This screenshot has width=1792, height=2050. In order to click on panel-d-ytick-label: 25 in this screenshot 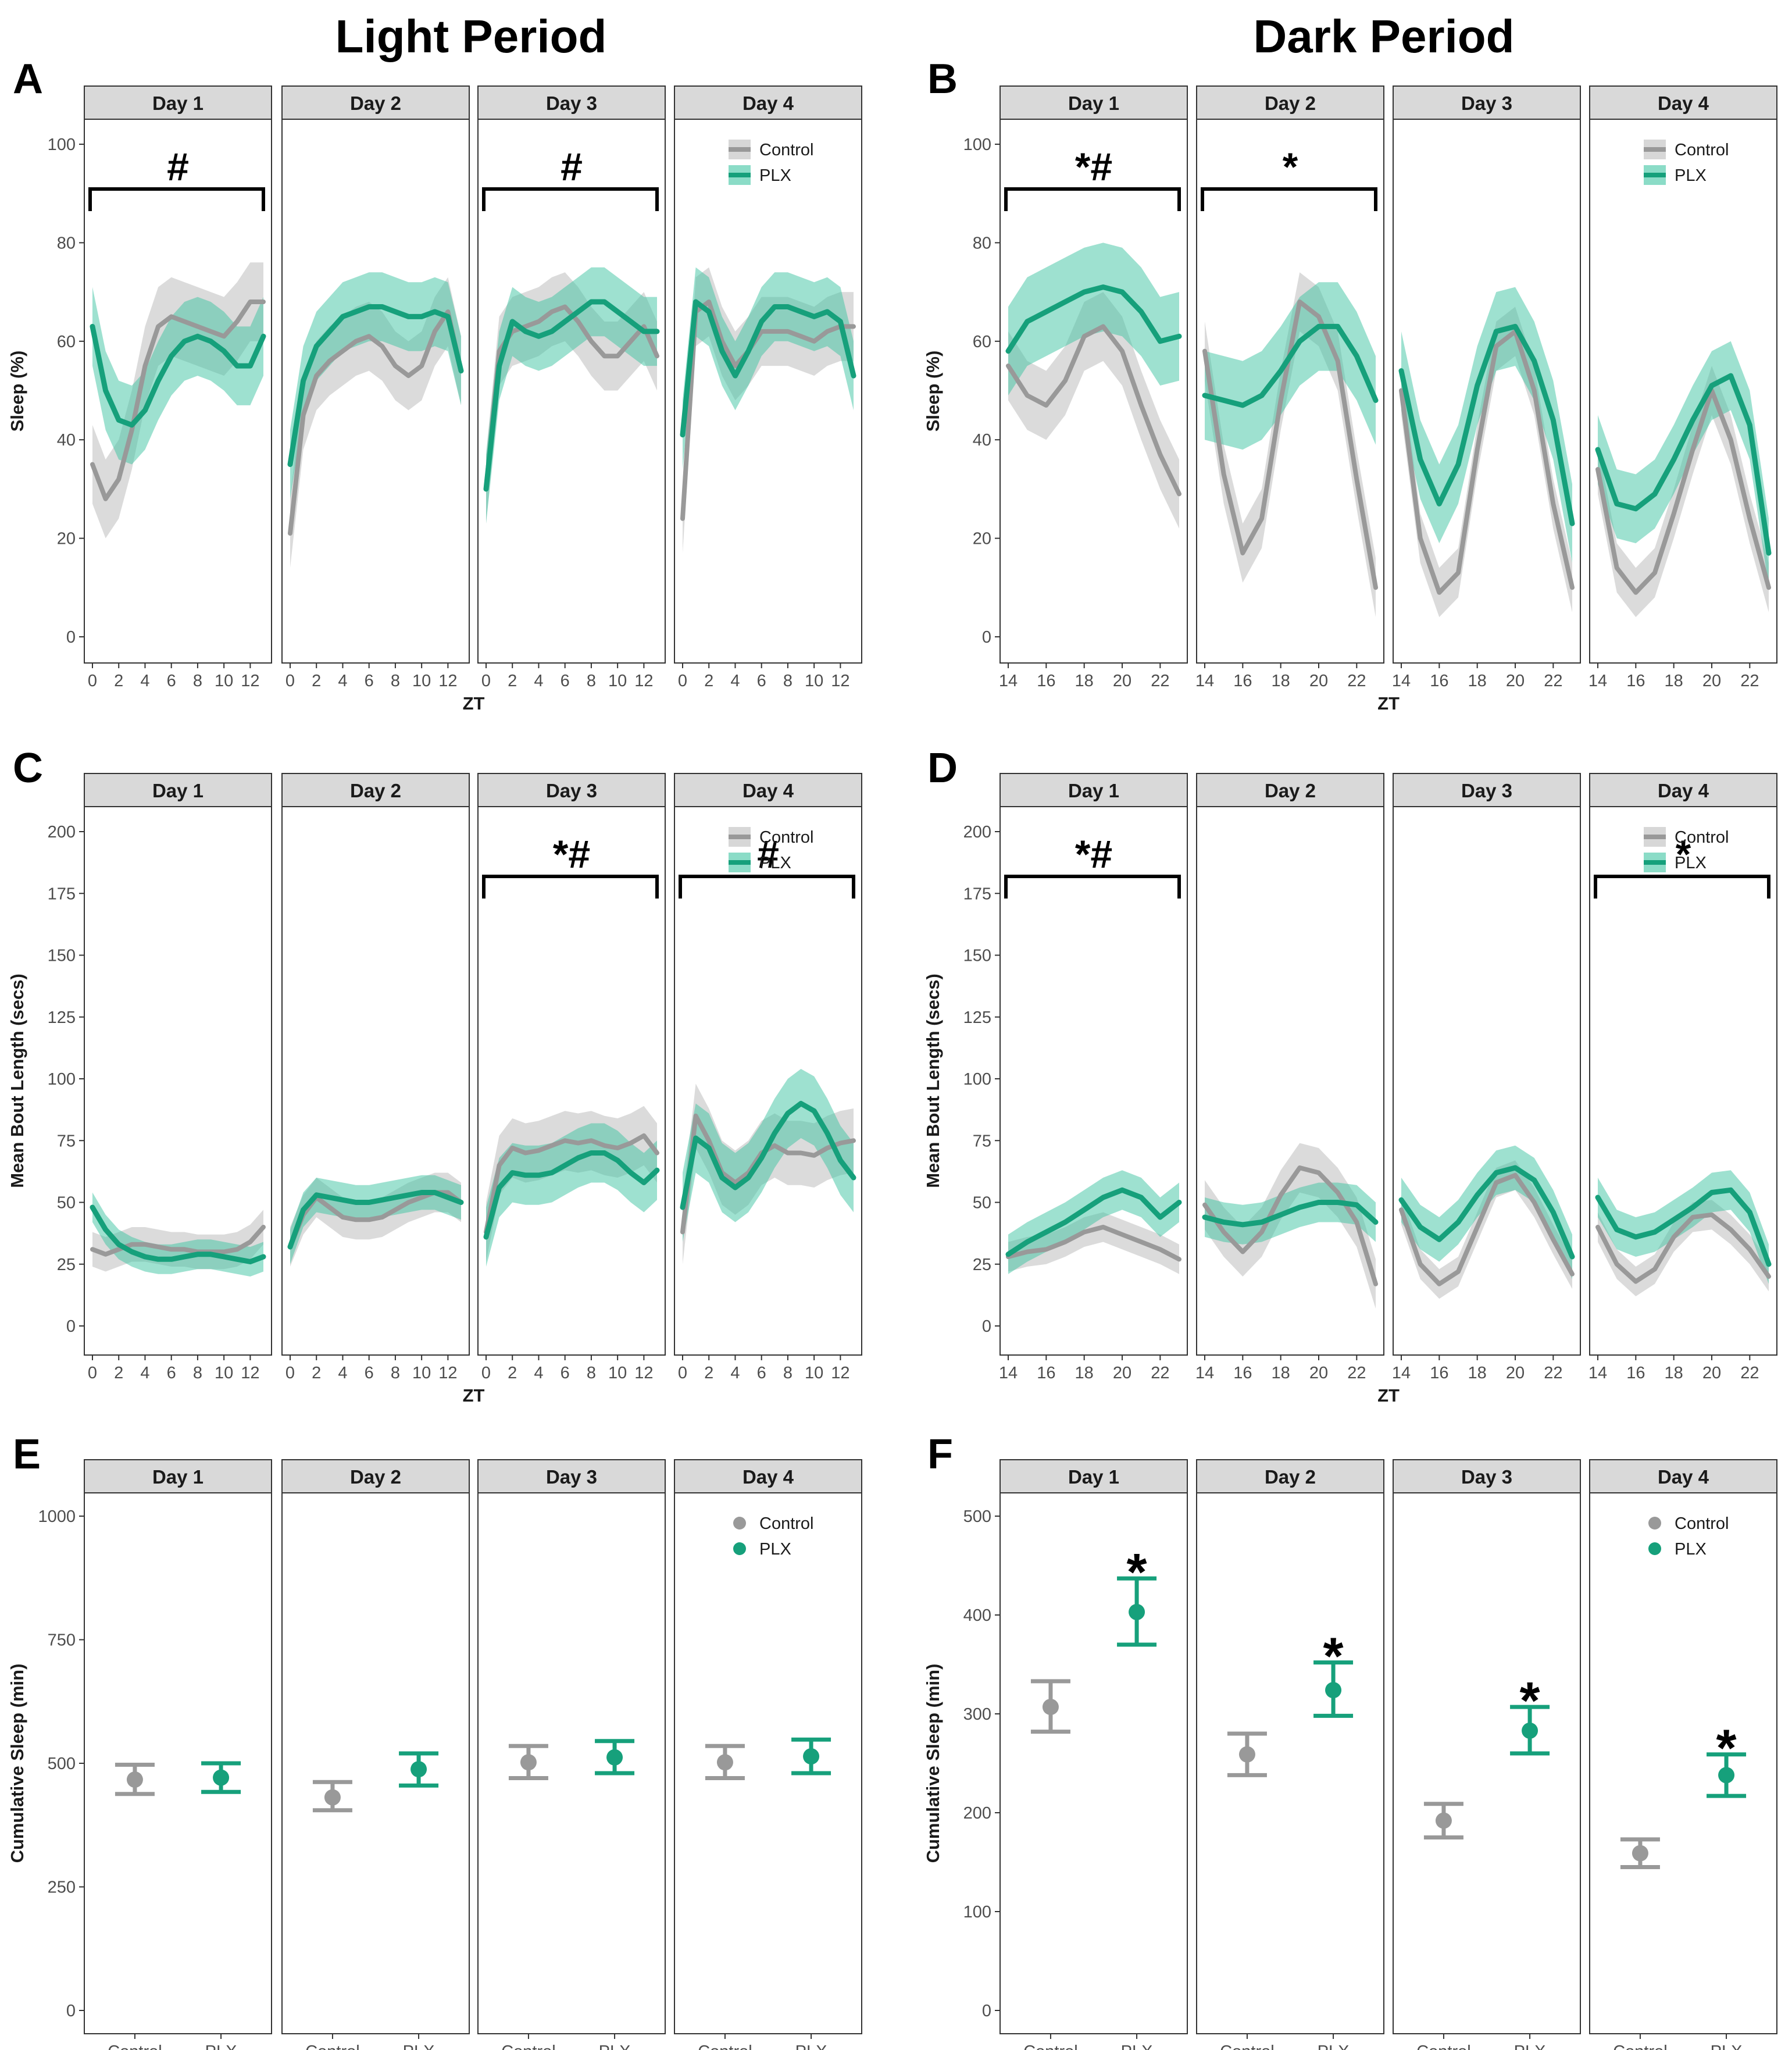, I will do `click(982, 1265)`.